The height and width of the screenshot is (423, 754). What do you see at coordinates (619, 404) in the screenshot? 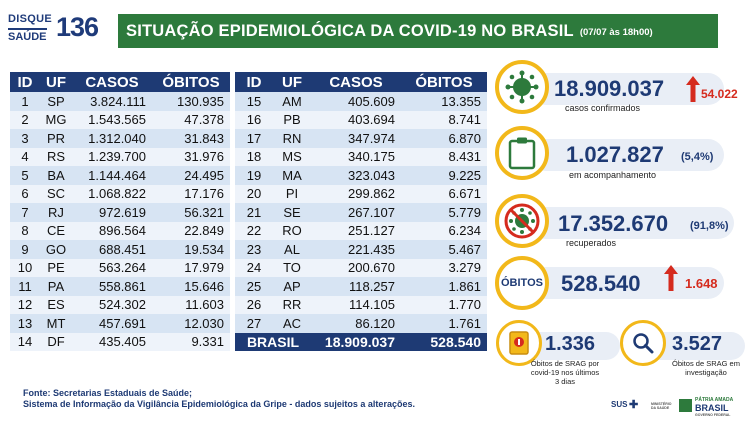
I see `sus-logo: SUS` at bounding box center [619, 404].